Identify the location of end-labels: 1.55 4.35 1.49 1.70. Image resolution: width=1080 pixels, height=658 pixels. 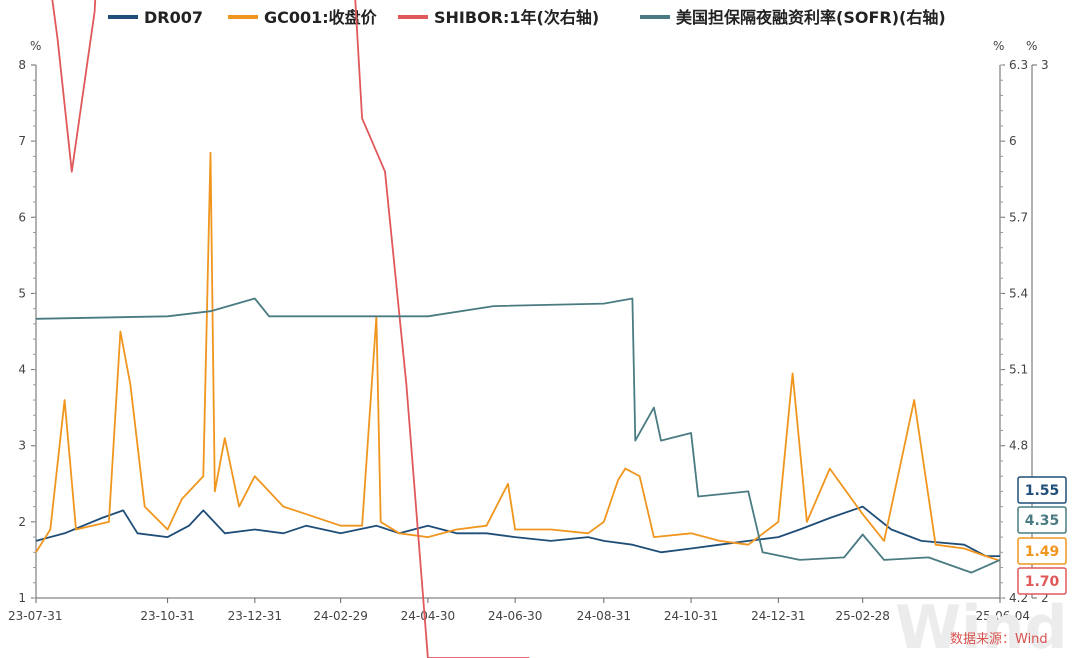
(1042, 535).